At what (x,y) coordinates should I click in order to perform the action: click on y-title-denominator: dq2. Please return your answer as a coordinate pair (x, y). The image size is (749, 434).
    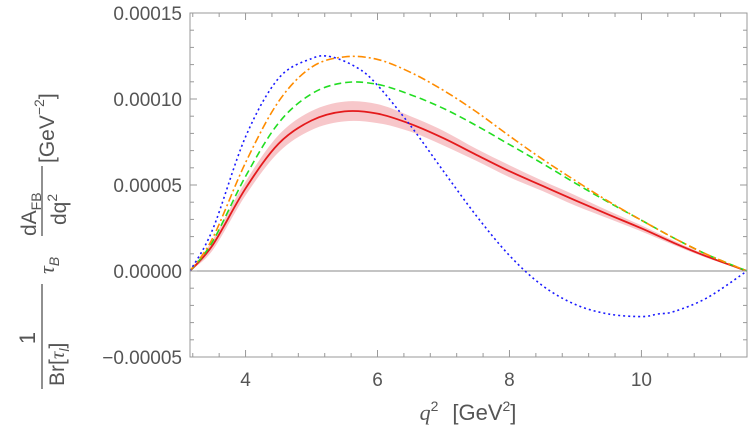
    Looking at the image, I should click on (57, 209).